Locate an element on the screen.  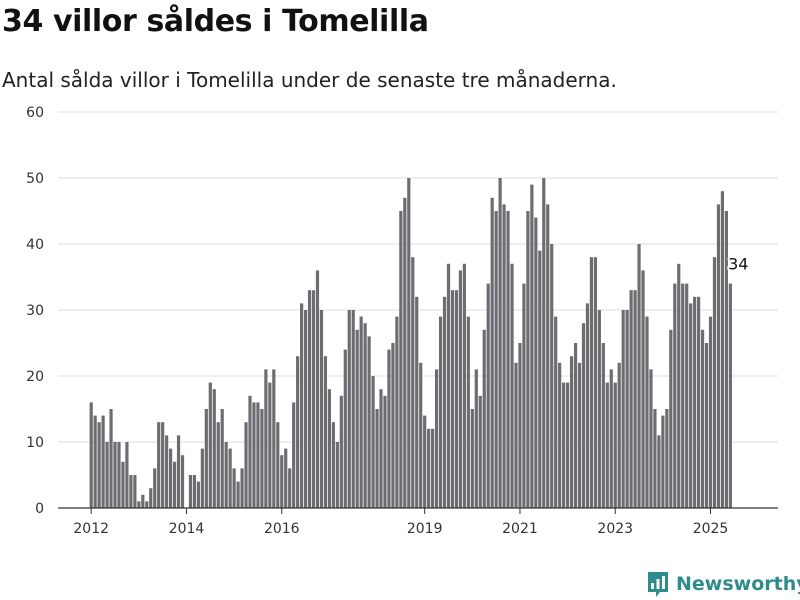
x-tick-label: 2023 is located at coordinates (615, 529).